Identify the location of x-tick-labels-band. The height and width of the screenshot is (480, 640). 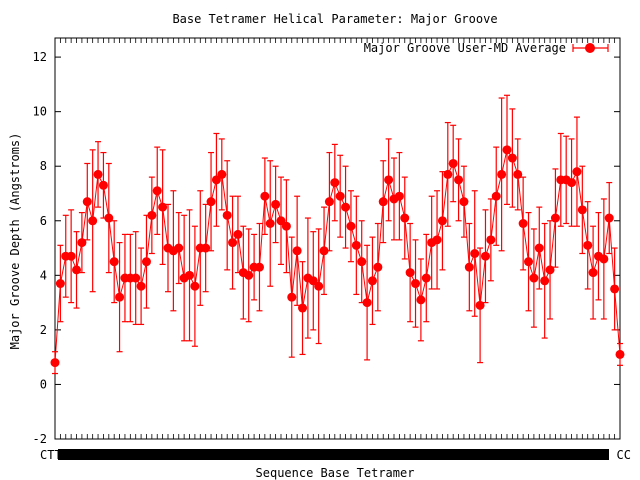
(333, 454).